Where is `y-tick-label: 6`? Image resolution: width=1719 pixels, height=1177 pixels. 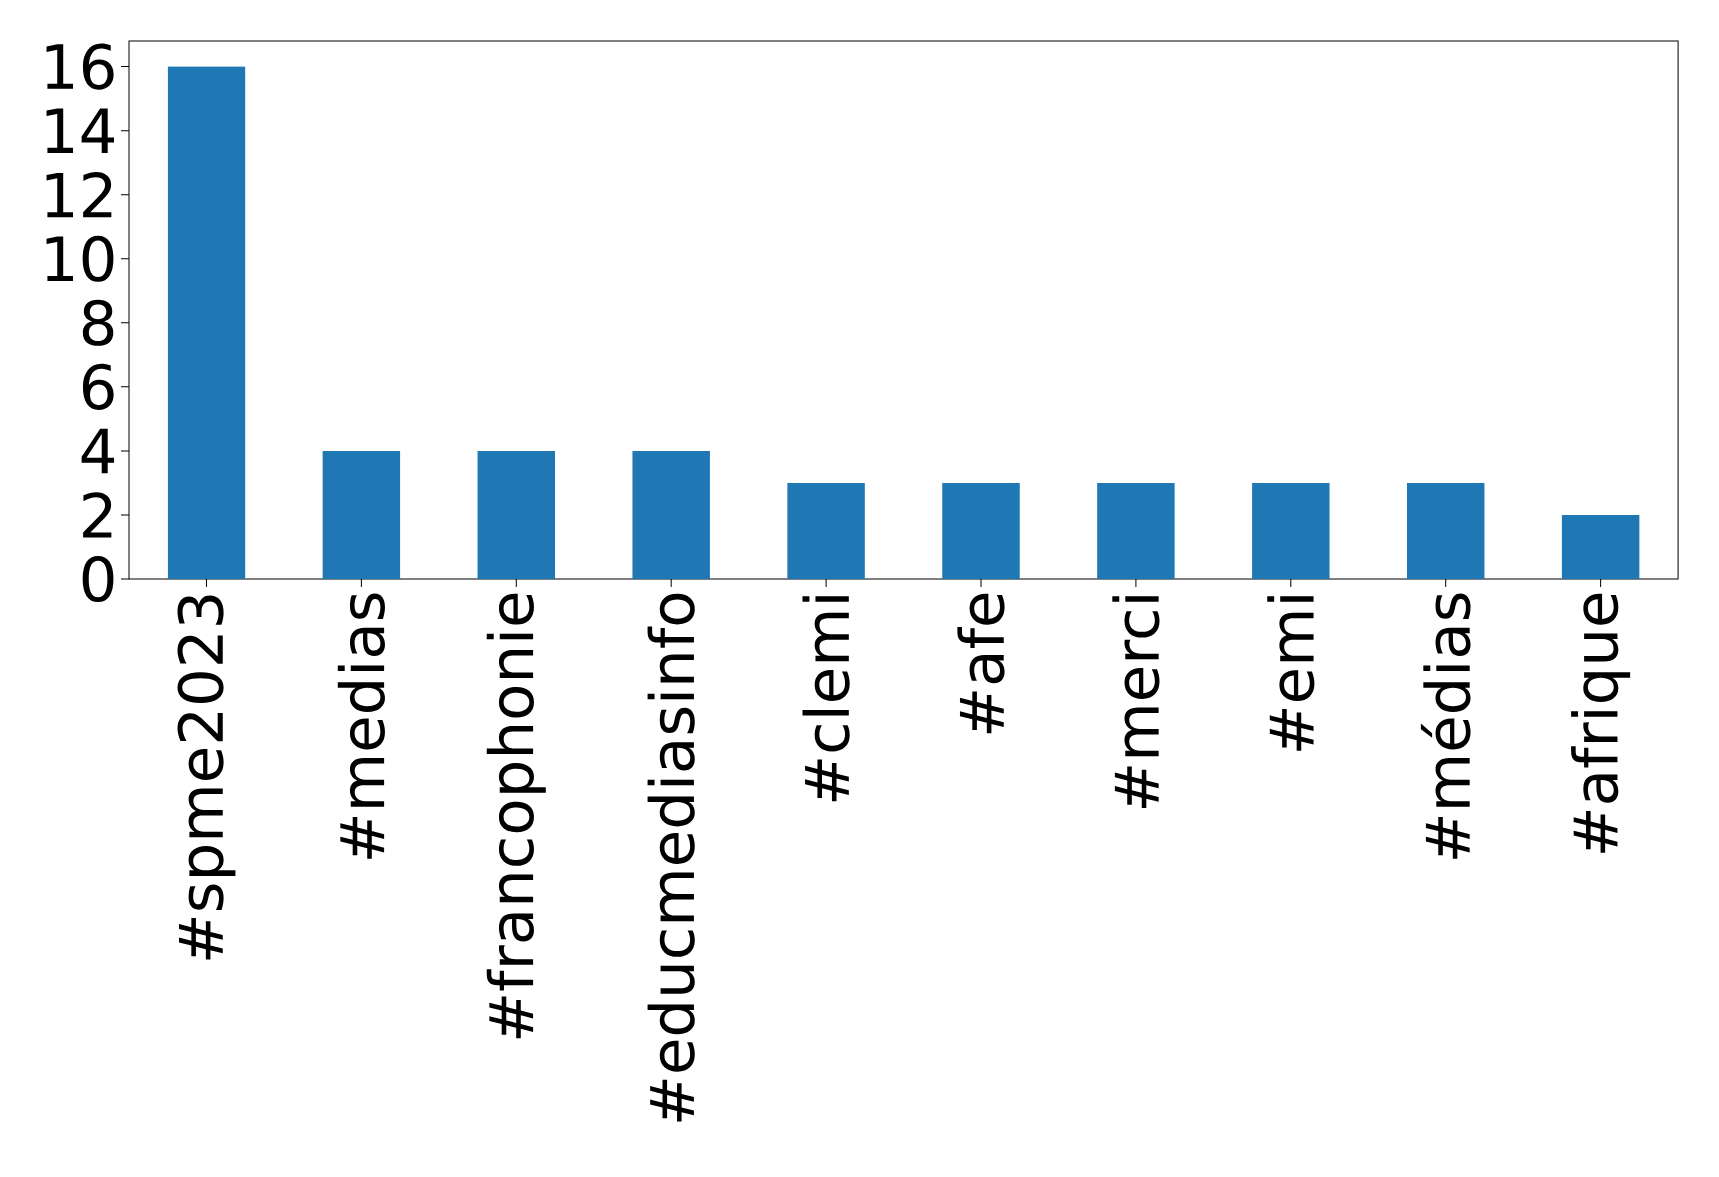 y-tick-label: 6 is located at coordinates (98, 386).